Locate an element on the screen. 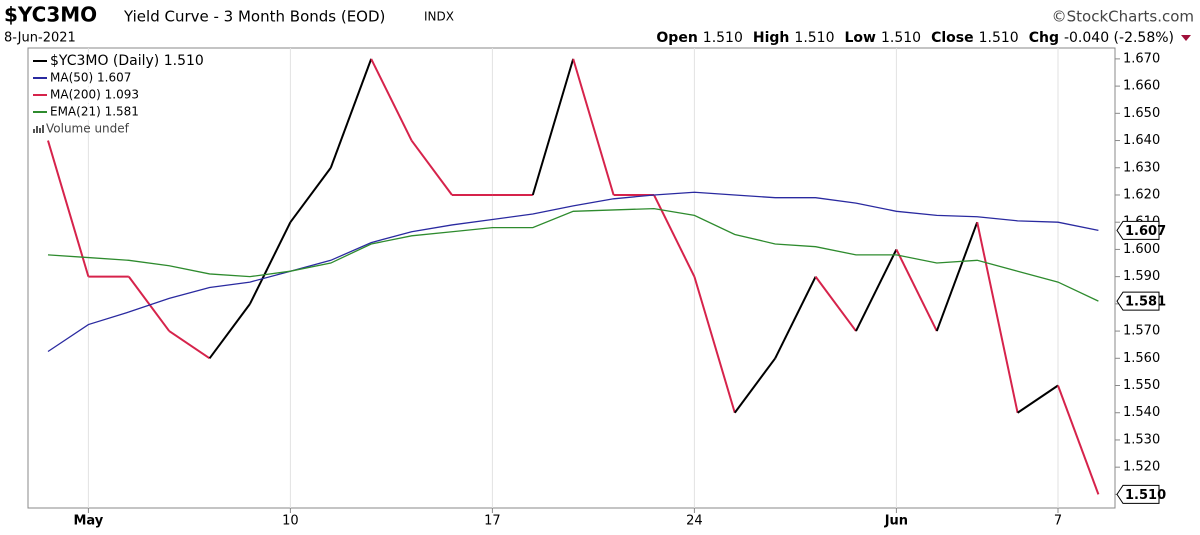  legend-label: MA(200) 1.093 is located at coordinates (94, 95).